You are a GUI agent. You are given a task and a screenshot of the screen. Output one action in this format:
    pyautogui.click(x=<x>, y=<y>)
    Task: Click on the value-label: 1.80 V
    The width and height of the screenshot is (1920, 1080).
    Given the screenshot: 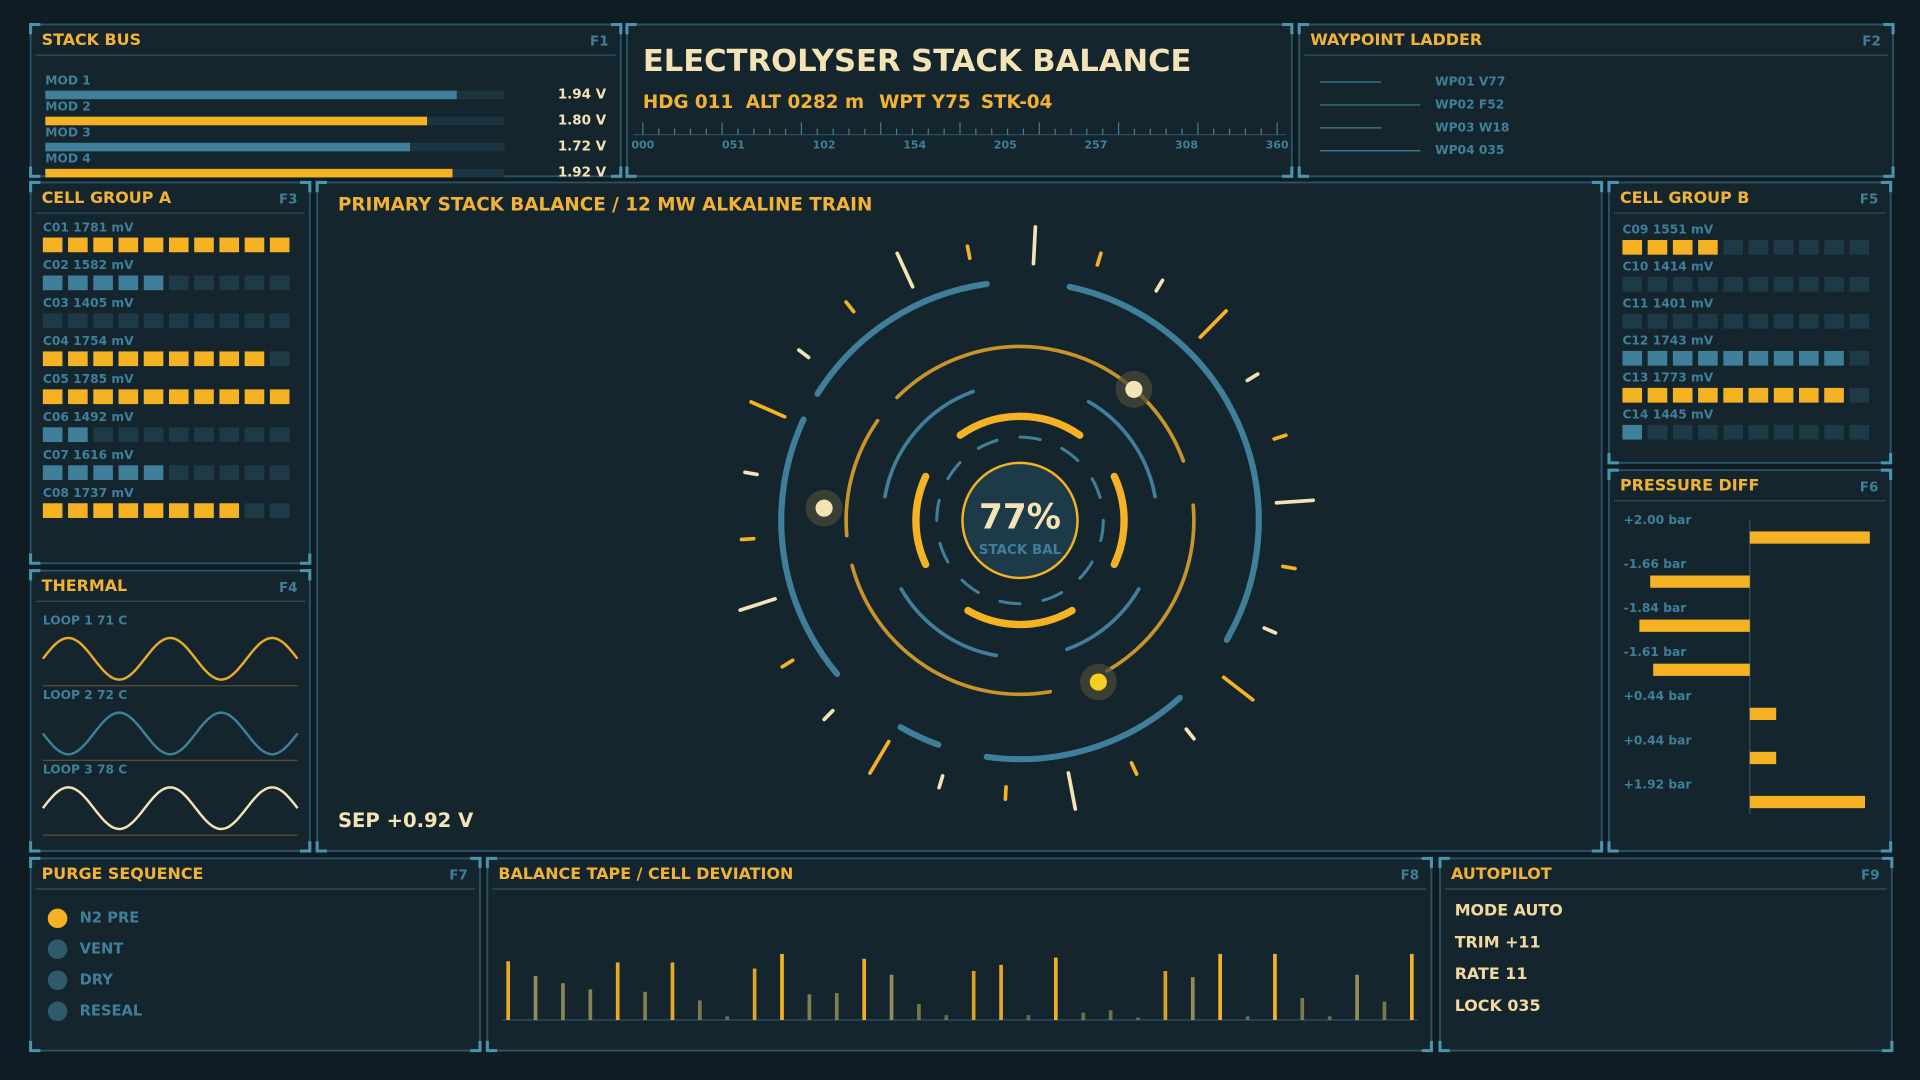 What is the action you would take?
    pyautogui.click(x=582, y=120)
    